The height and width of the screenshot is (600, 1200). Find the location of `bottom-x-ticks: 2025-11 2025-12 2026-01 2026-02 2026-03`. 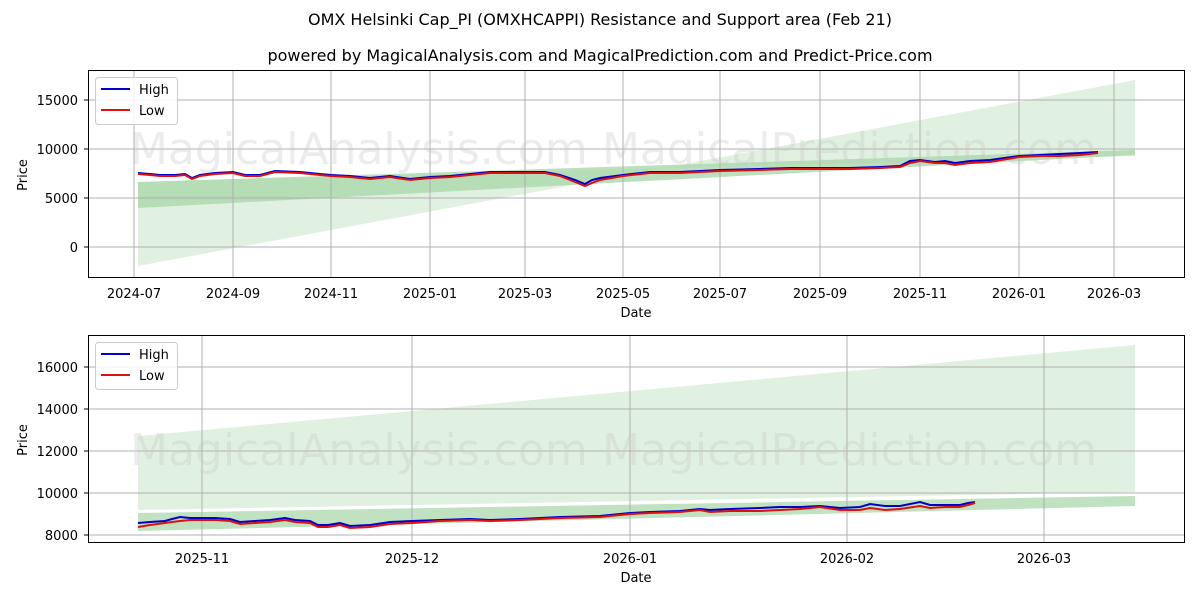

bottom-x-ticks: 2025-11 2025-12 2026-01 2026-02 2026-03 is located at coordinates (623, 559).